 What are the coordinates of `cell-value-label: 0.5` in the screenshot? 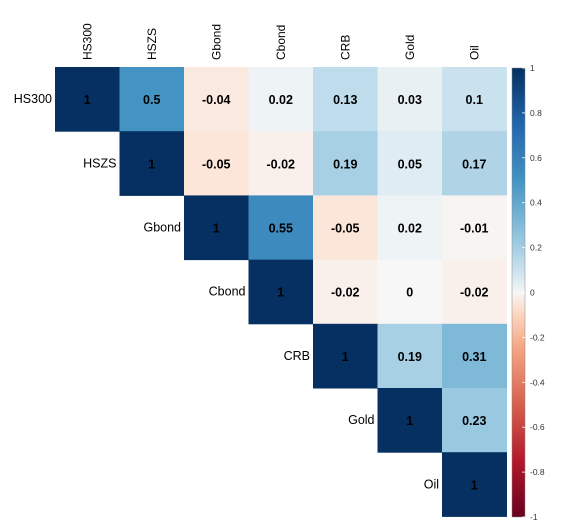 It's located at (151, 100).